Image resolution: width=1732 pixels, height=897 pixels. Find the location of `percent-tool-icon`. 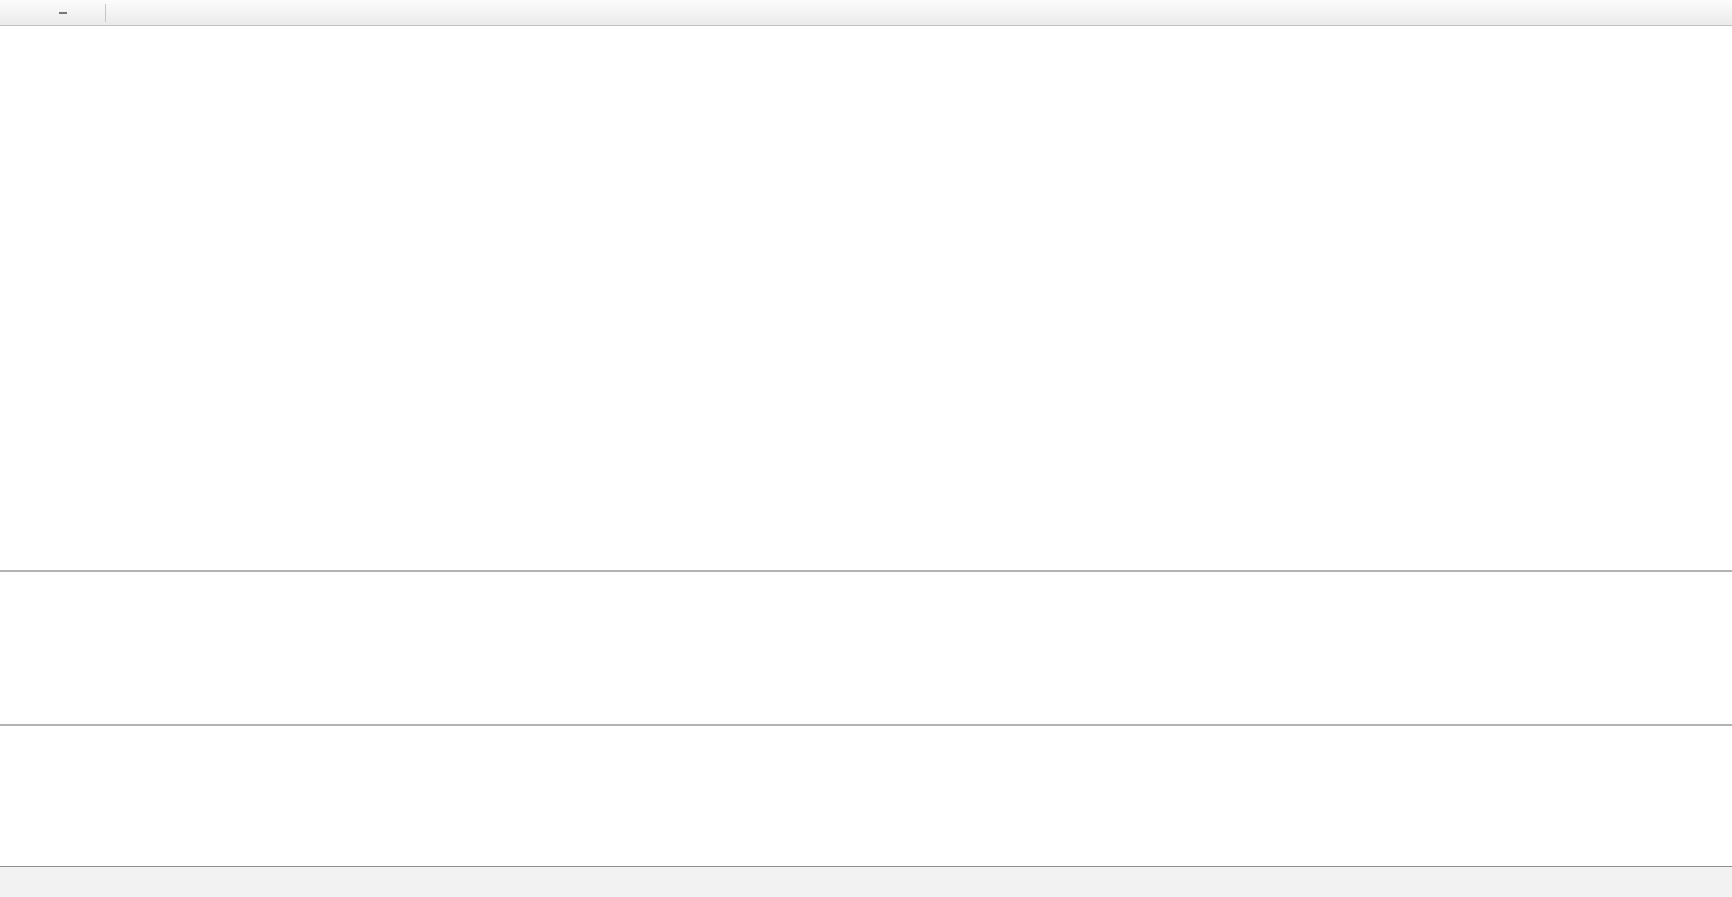

percent-tool-icon is located at coordinates (87, 13).